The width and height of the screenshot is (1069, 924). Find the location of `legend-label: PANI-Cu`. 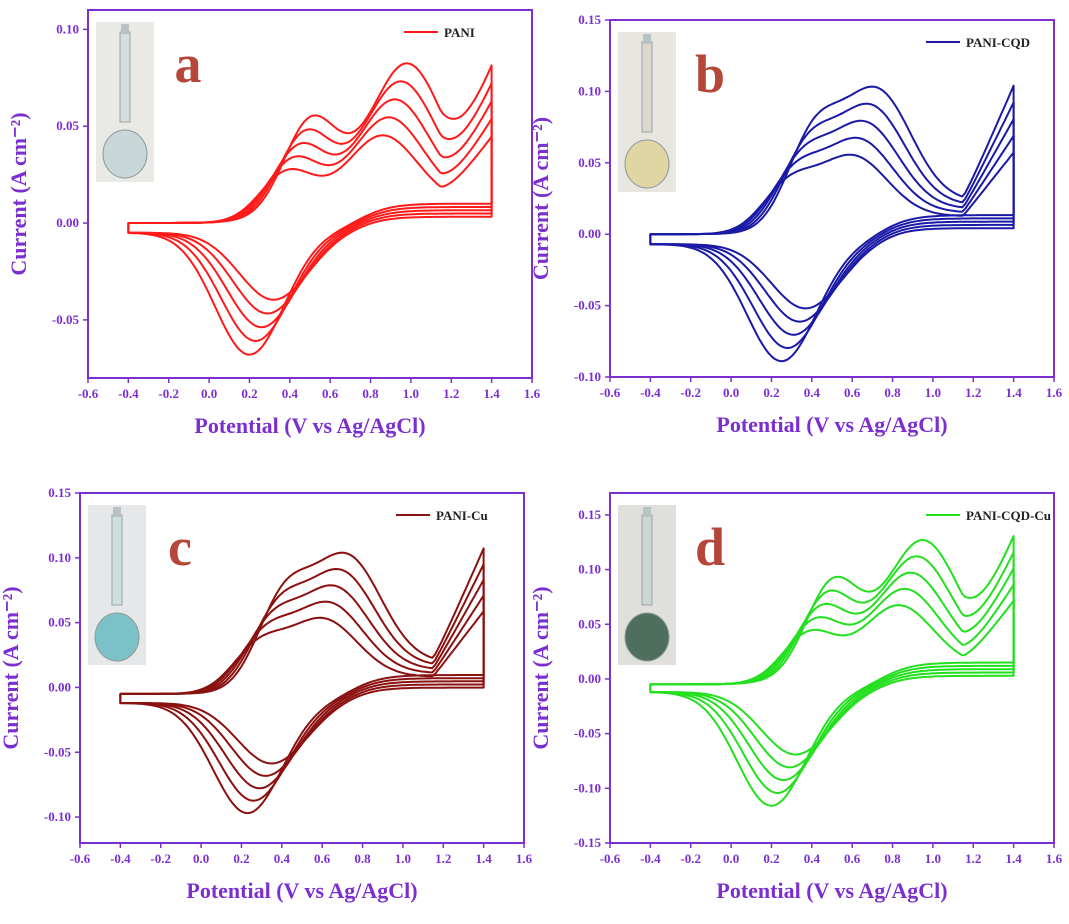

legend-label: PANI-Cu is located at coordinates (462, 515).